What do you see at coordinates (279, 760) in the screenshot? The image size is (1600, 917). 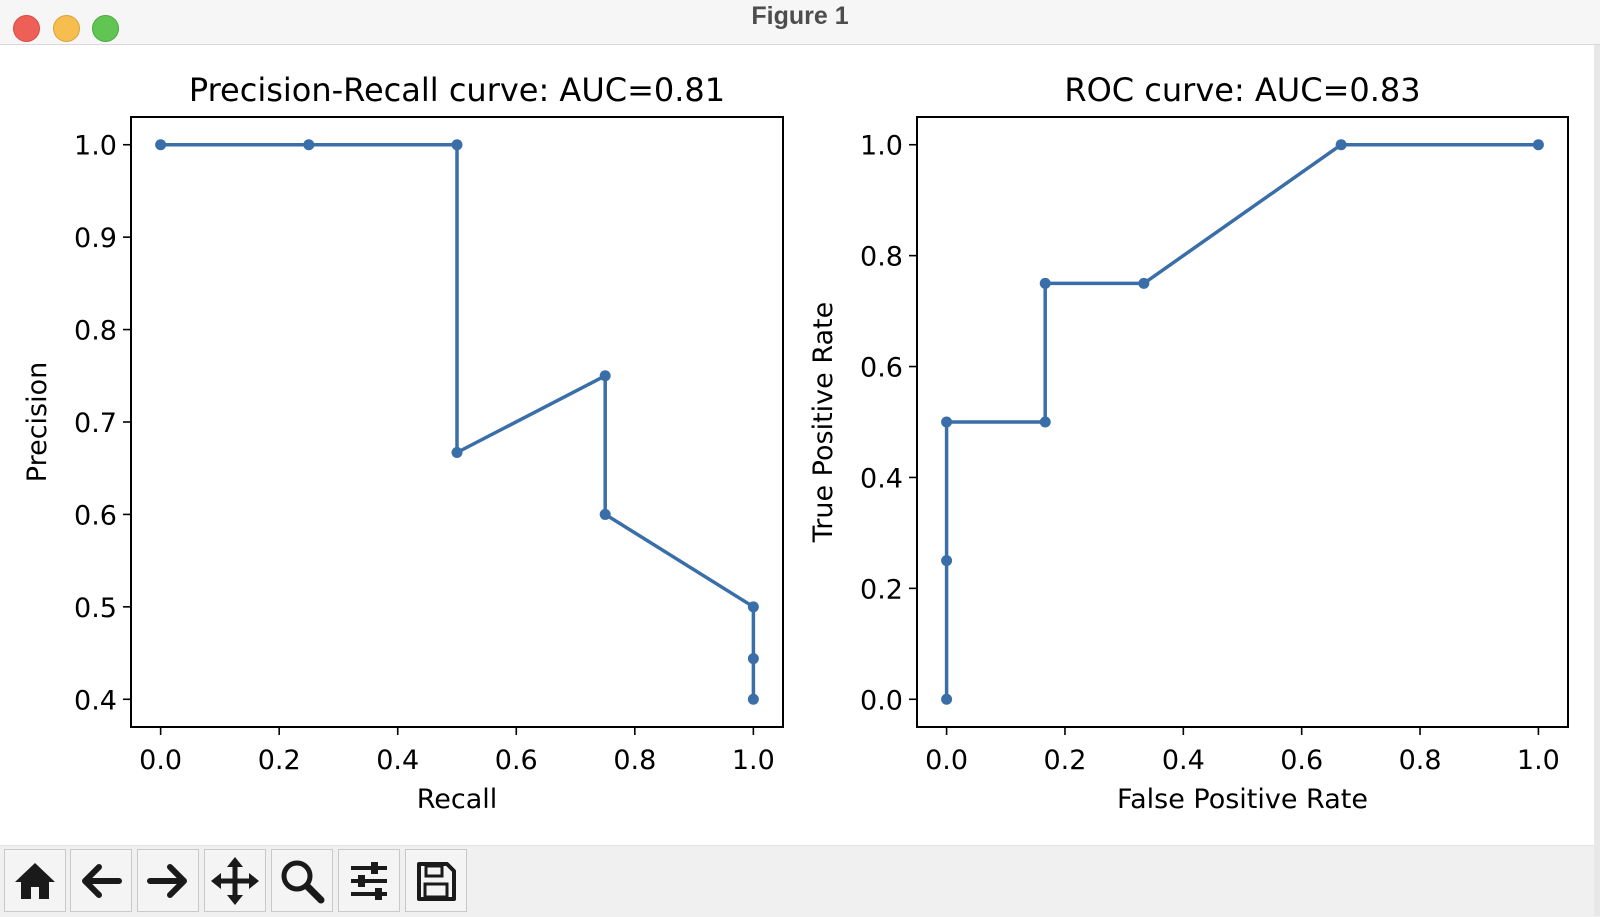 I see `chart1-x-tick-label: 0.2` at bounding box center [279, 760].